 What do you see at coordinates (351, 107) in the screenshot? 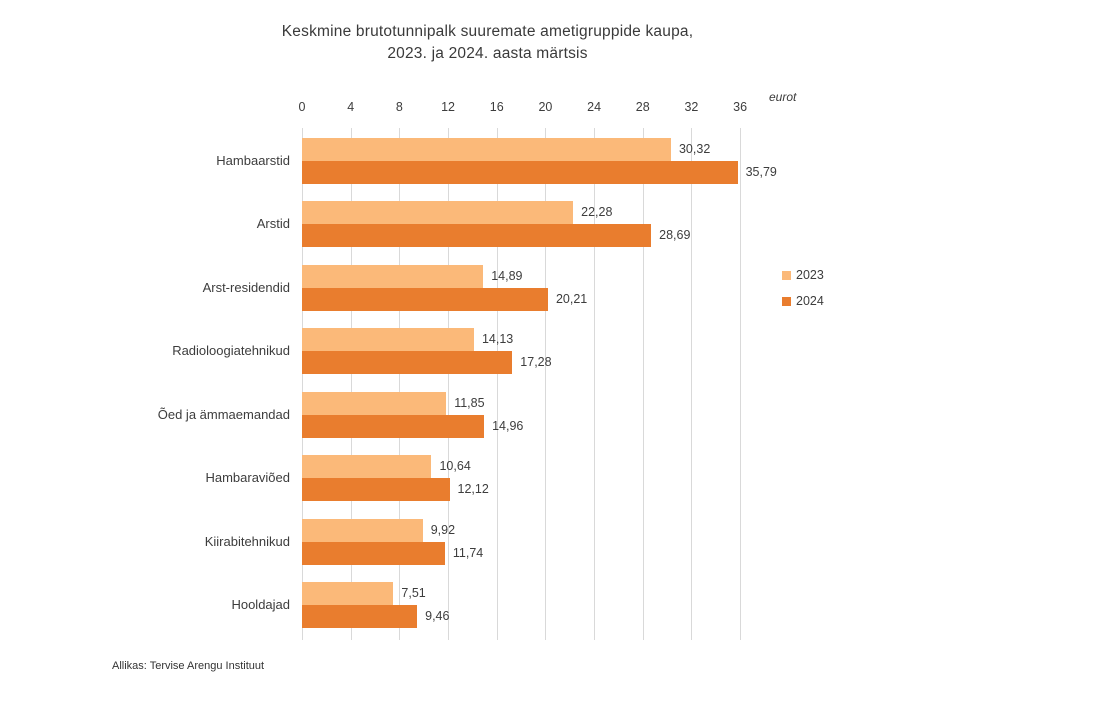
I see `x-tick-label: 4` at bounding box center [351, 107].